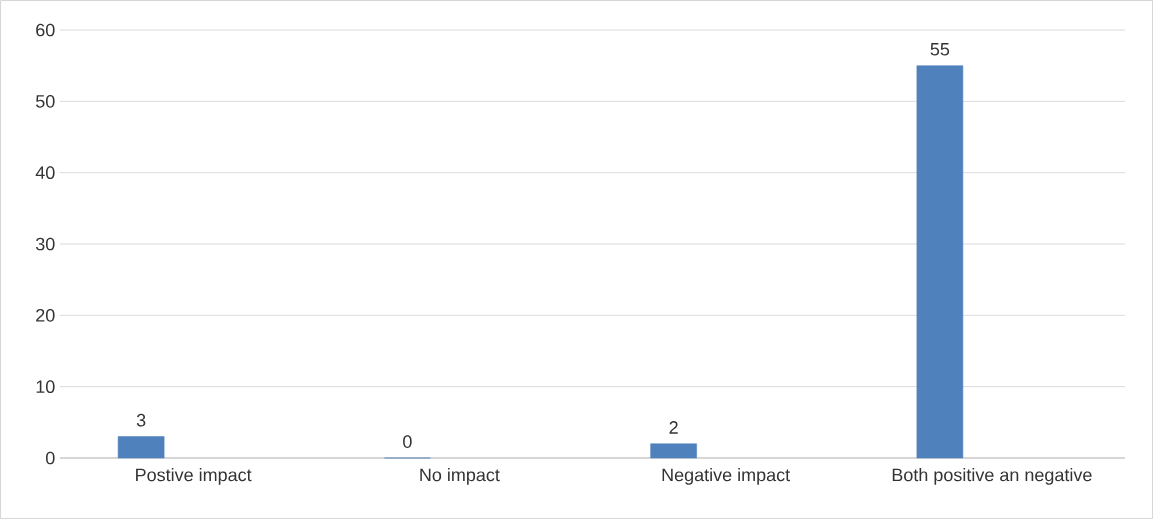 The image size is (1153, 519). Describe the element at coordinates (726, 476) in the screenshot. I see `x-tick-label: Negative impact` at that location.